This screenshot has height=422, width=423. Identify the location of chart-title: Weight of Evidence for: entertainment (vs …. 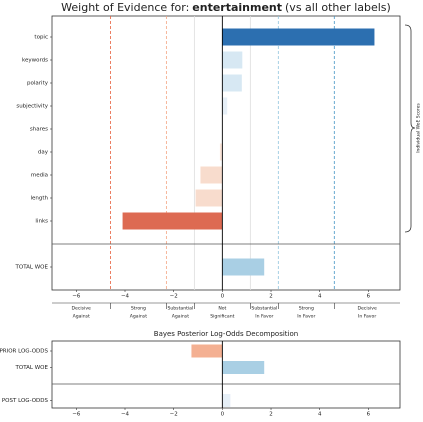
(226, 7).